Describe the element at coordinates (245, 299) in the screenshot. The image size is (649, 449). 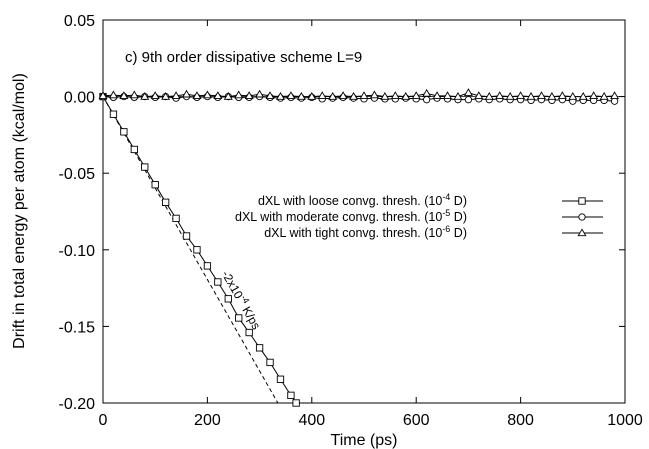
I see `slope-annotation-exponent: -4` at that location.